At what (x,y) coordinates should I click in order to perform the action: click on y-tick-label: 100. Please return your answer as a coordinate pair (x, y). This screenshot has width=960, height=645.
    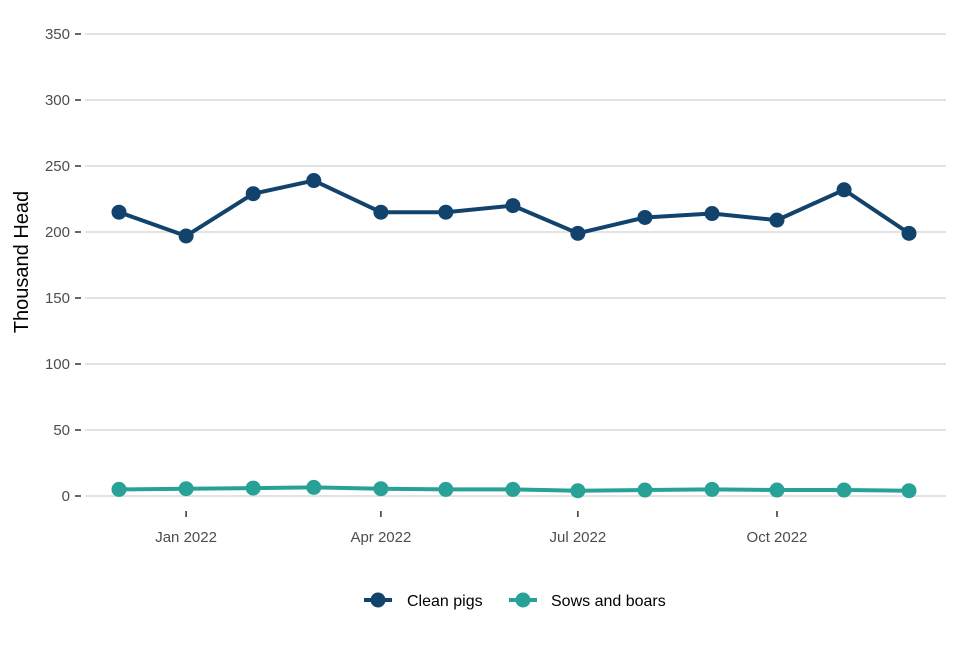
    Looking at the image, I should click on (57, 364).